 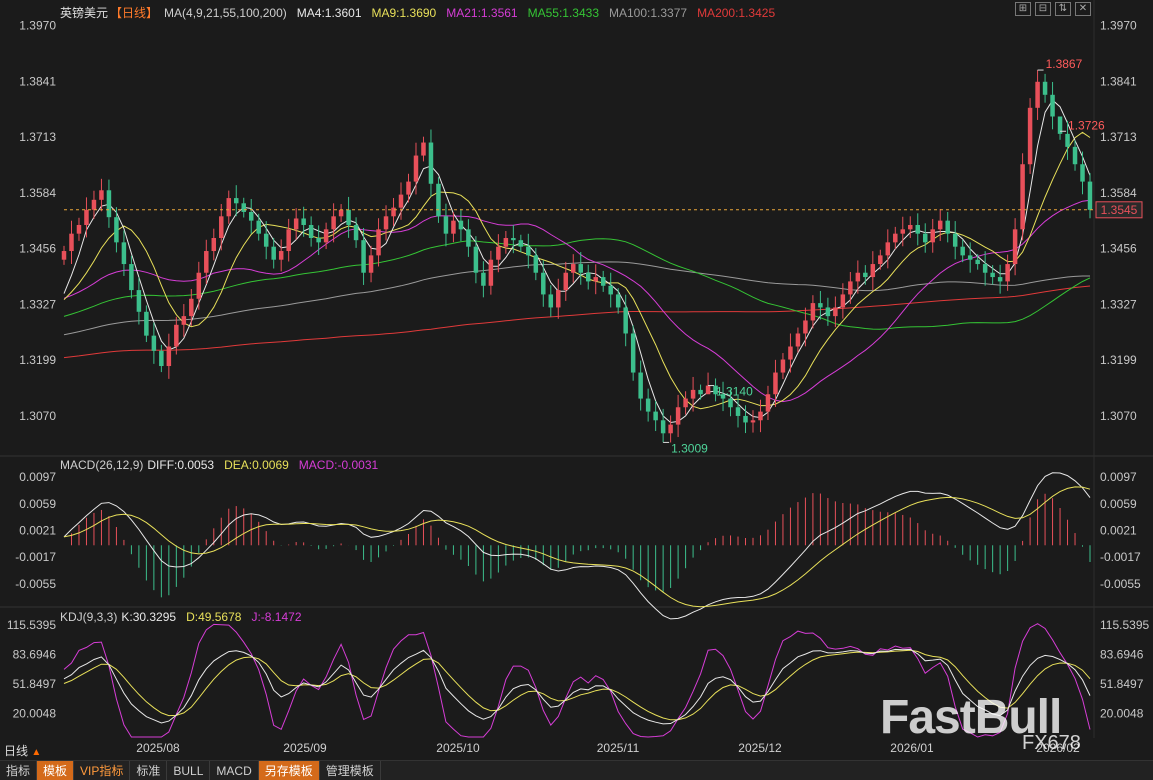 I want to click on price-tick-right: 1.3584, so click(x=1118, y=193).